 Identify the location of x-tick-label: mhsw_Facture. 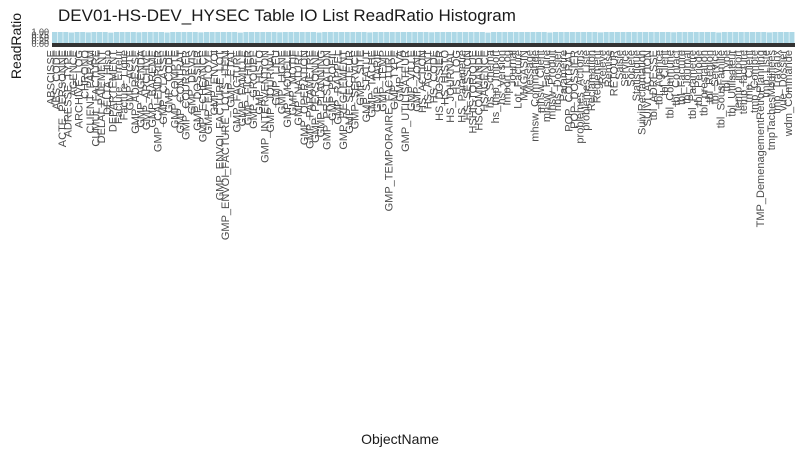
(547, 86).